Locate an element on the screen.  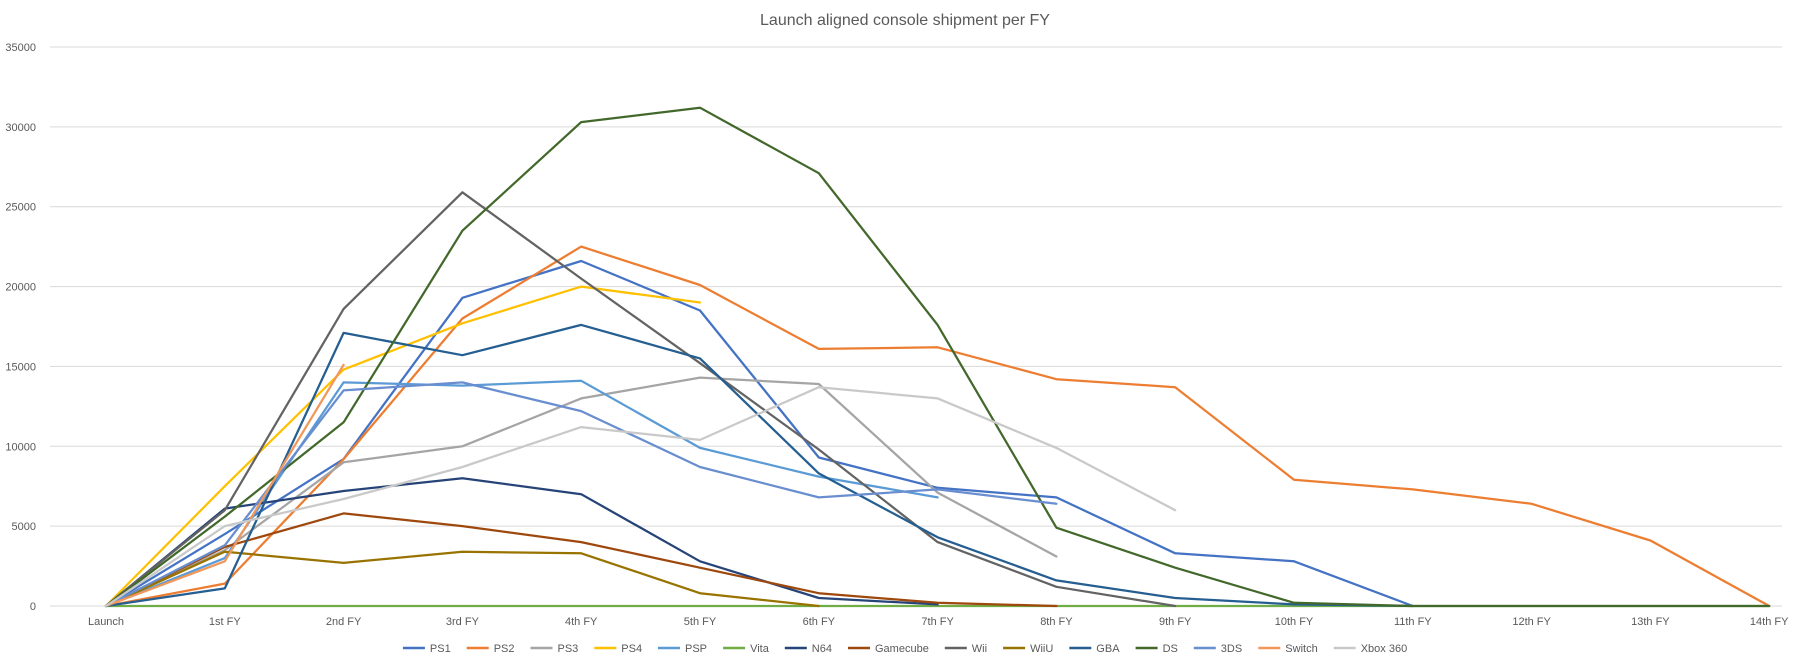
x-tick-label: 9th FY is located at coordinates (1175, 622).